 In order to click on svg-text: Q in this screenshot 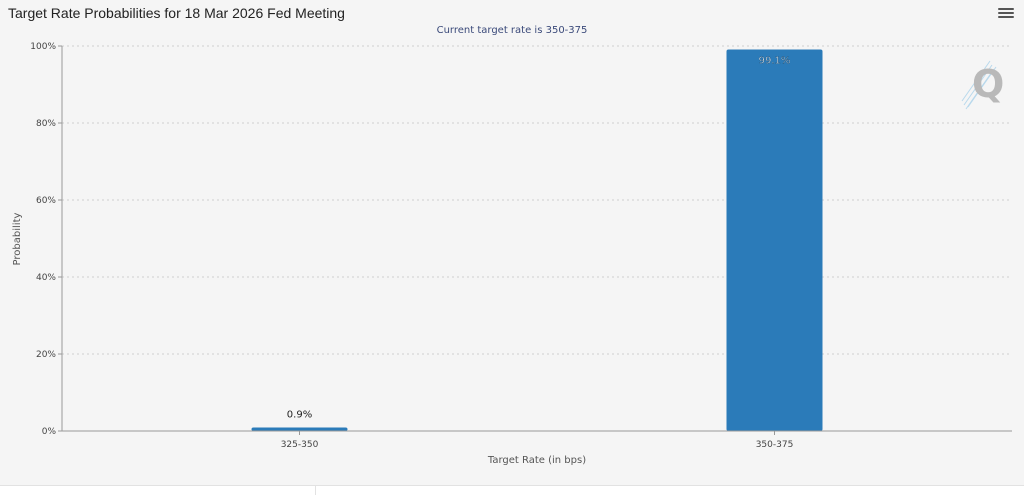, I will do `click(988, 84)`.